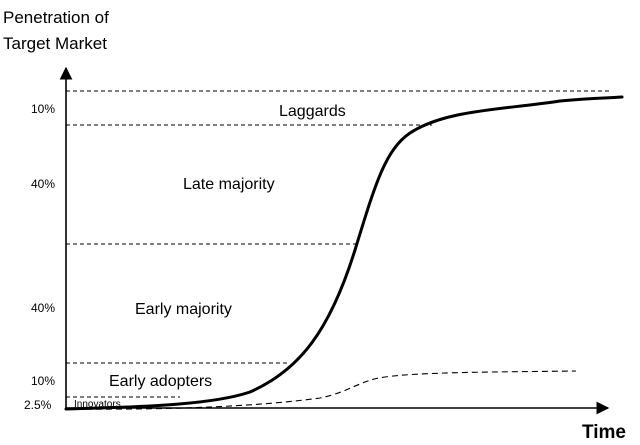 The width and height of the screenshot is (640, 445). I want to click on secondary-adoption-curve, so click(321, 390).